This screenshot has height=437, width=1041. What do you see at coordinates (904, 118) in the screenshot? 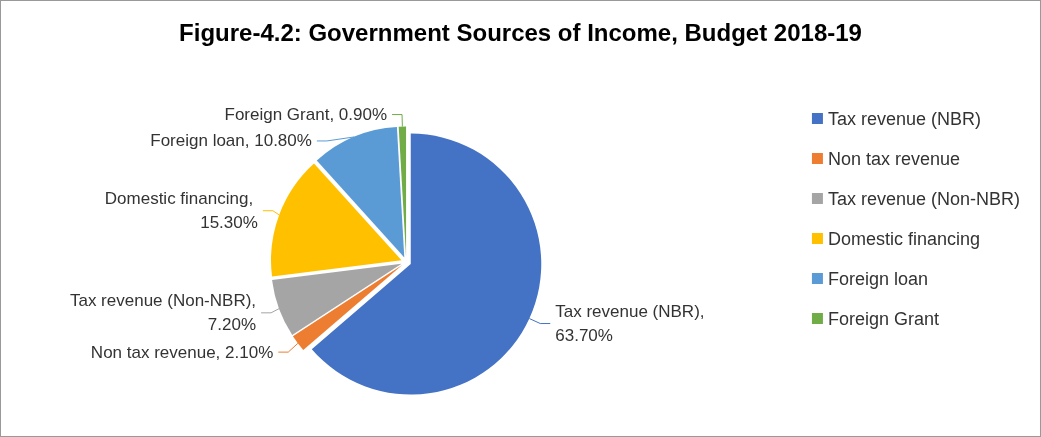
I see `legend-label: Tax revenue (NBR)` at bounding box center [904, 118].